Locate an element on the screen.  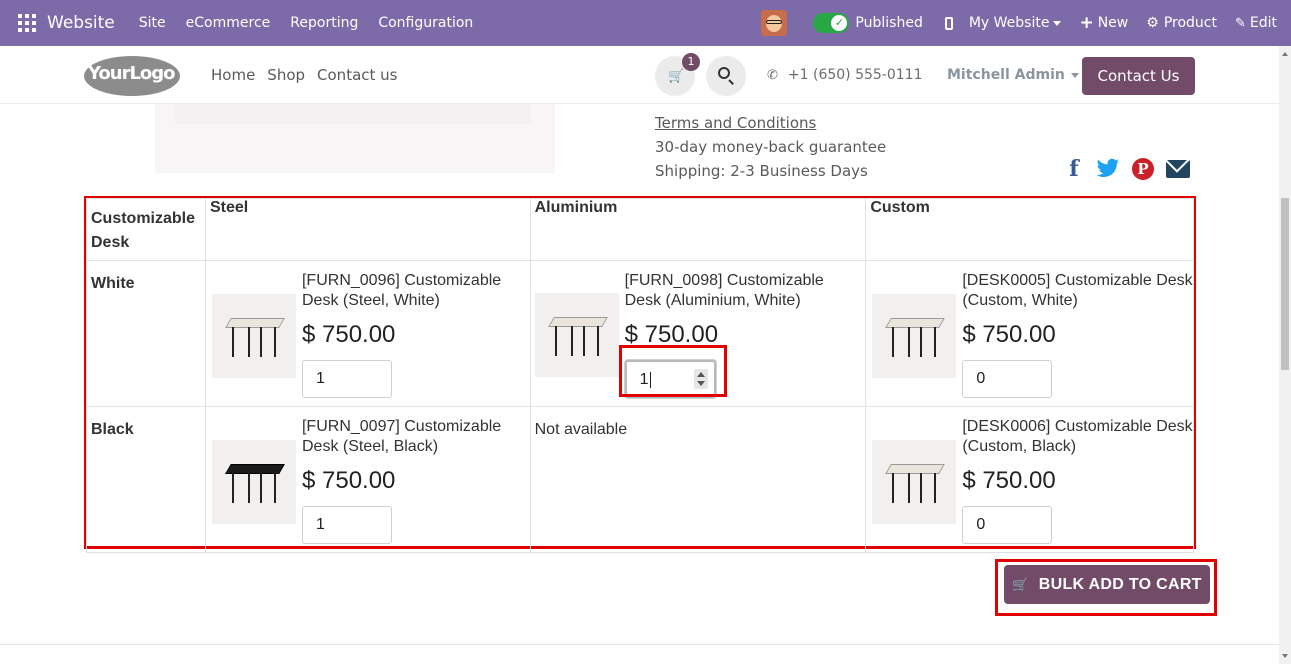
facebook-icon: f is located at coordinates (1074, 169).